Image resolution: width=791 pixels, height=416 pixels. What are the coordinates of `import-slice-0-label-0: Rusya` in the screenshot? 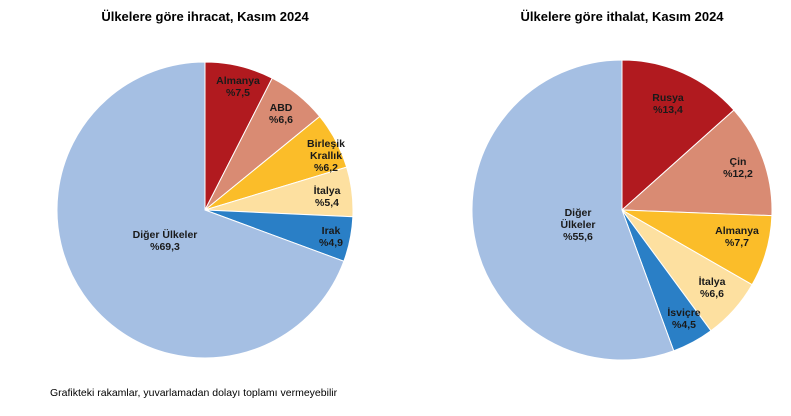 It's located at (668, 98).